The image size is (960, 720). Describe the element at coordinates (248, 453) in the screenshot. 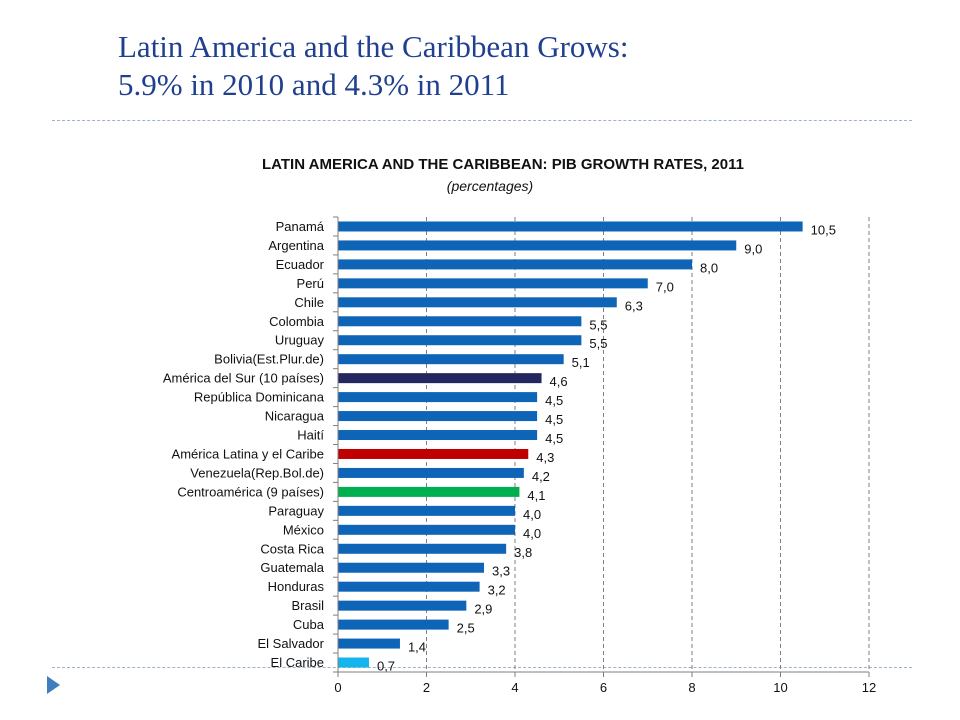

I see `category-label: América Latina y el Caribe` at that location.